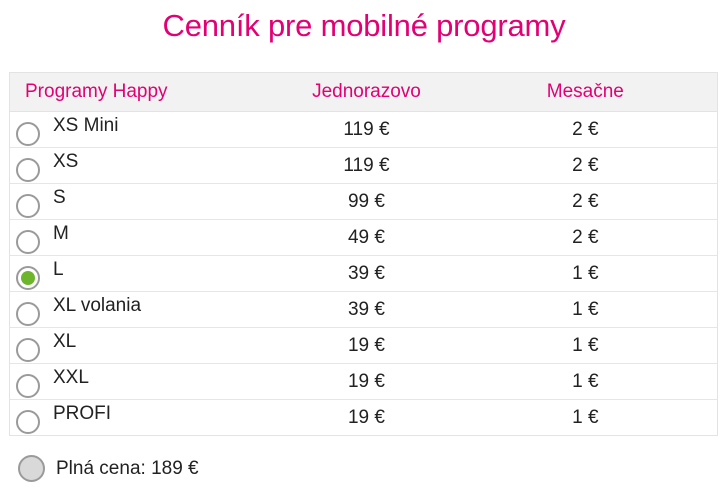  I want to click on table-row: S 99 € 2 €, so click(363, 202).